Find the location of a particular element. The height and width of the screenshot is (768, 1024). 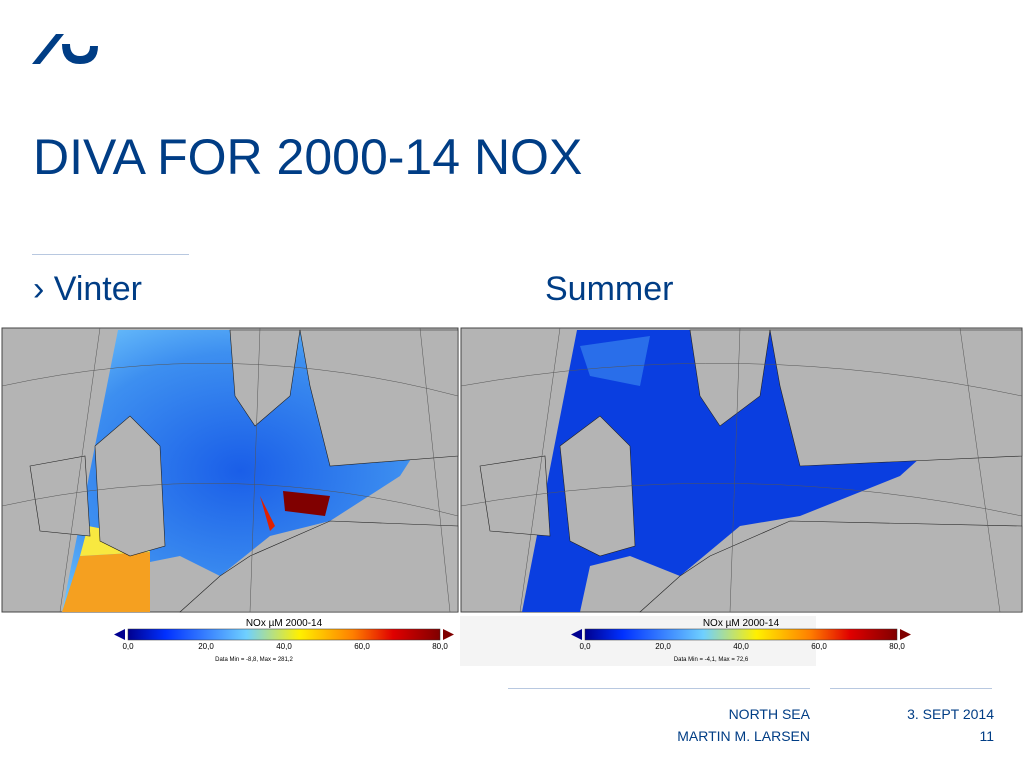

slide-title: DIVA FOR 2000-14 NOX is located at coordinates (308, 157).